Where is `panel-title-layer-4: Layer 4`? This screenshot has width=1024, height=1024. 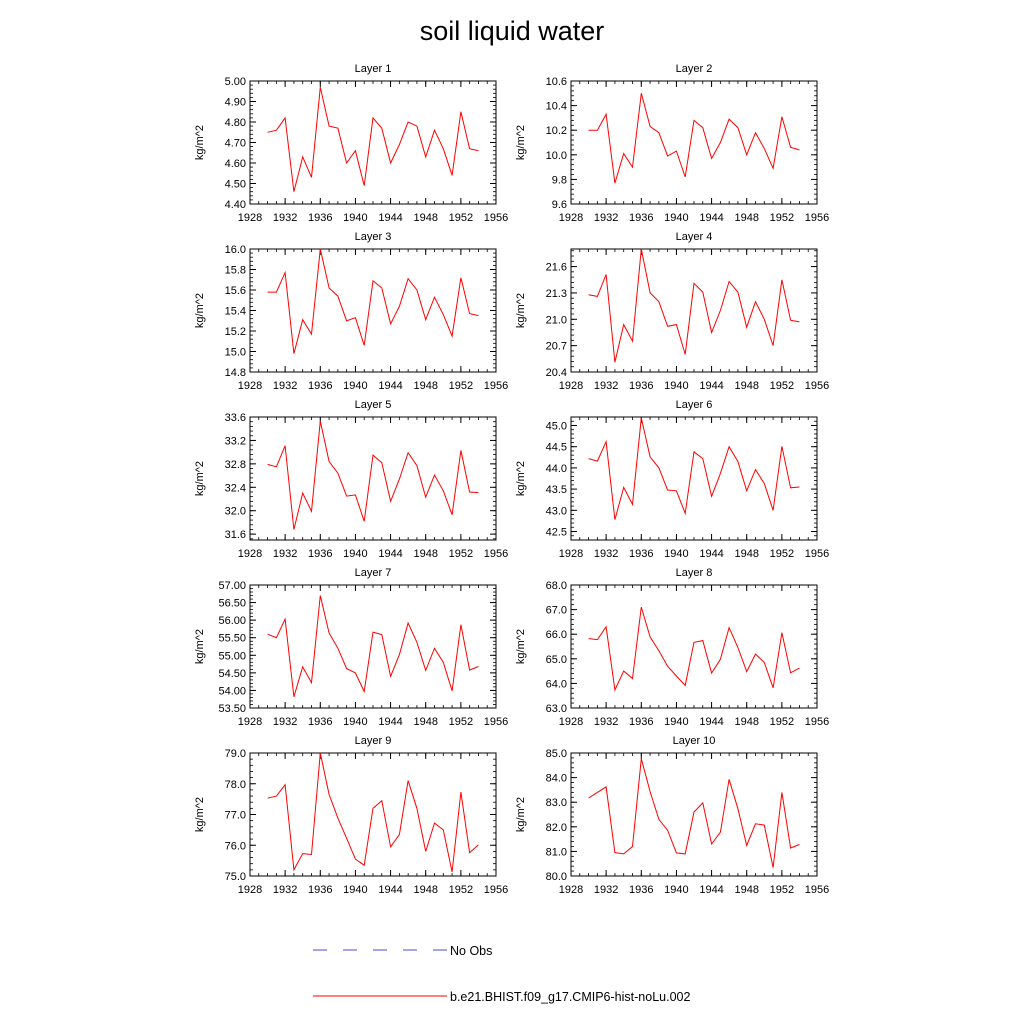
panel-title-layer-4: Layer 4 is located at coordinates (694, 237).